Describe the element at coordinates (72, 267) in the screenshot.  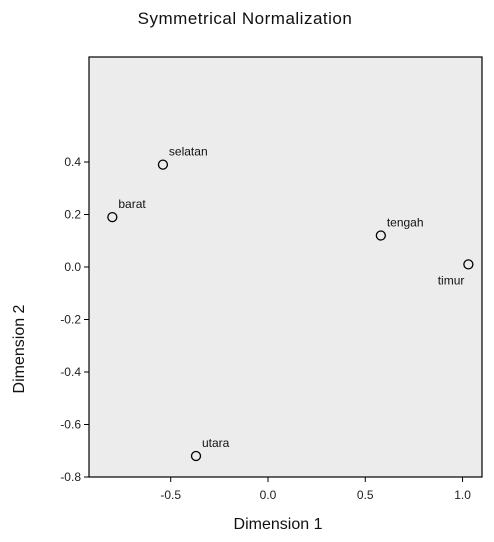
I see `y-tick-label: 0.0` at that location.